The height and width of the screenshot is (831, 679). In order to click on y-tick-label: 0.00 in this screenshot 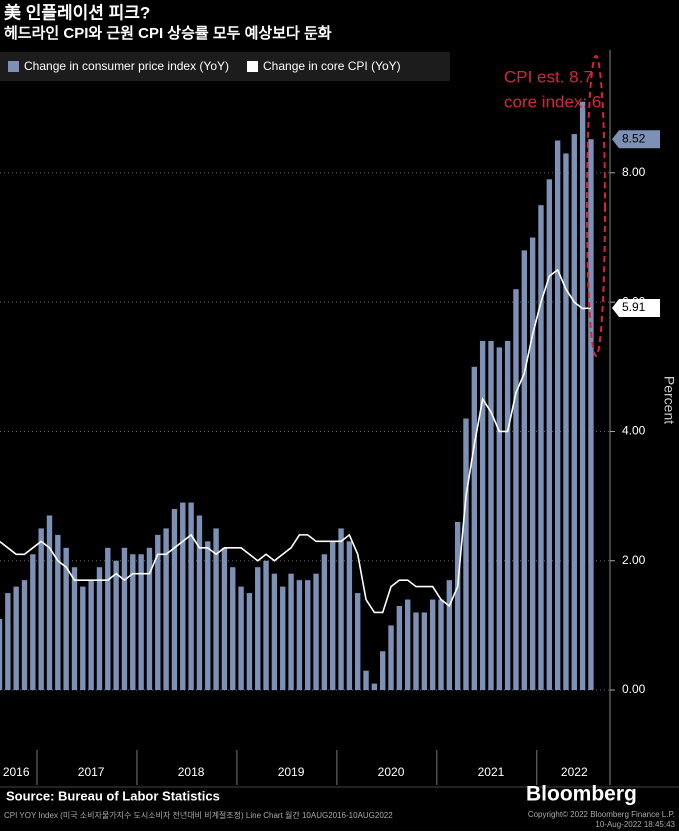, I will do `click(634, 689)`.